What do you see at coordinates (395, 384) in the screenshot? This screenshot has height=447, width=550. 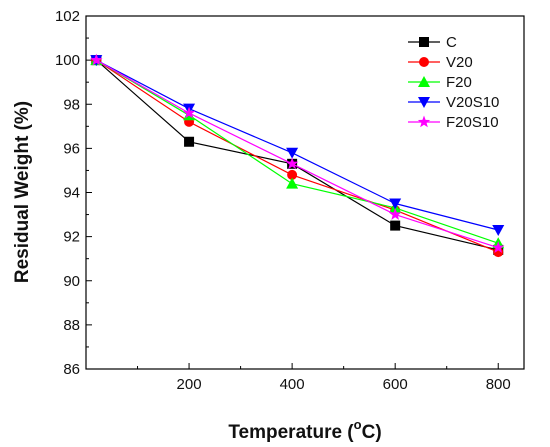 I see `x-tick-label: 600` at bounding box center [395, 384].